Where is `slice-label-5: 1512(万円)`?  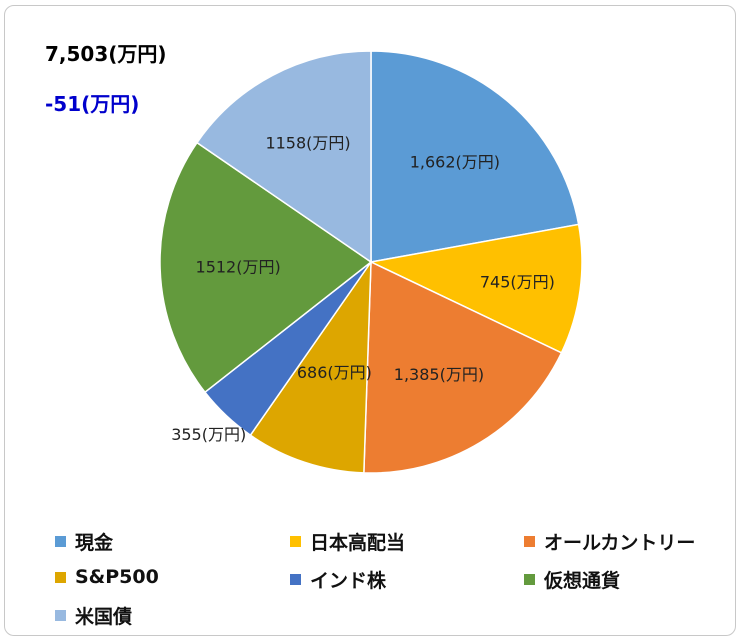 slice-label-5: 1512(万円) is located at coordinates (238, 266).